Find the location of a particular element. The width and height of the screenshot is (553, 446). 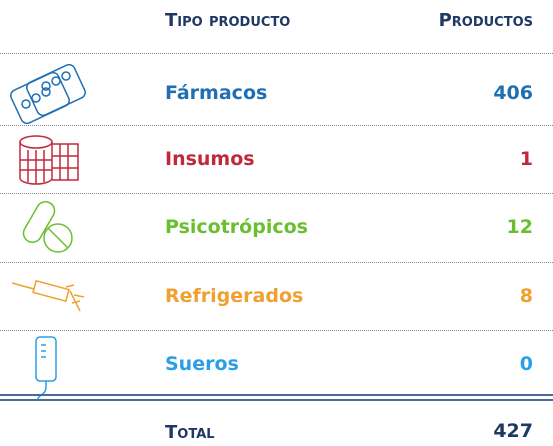

gauze-icon is located at coordinates (49, 160).